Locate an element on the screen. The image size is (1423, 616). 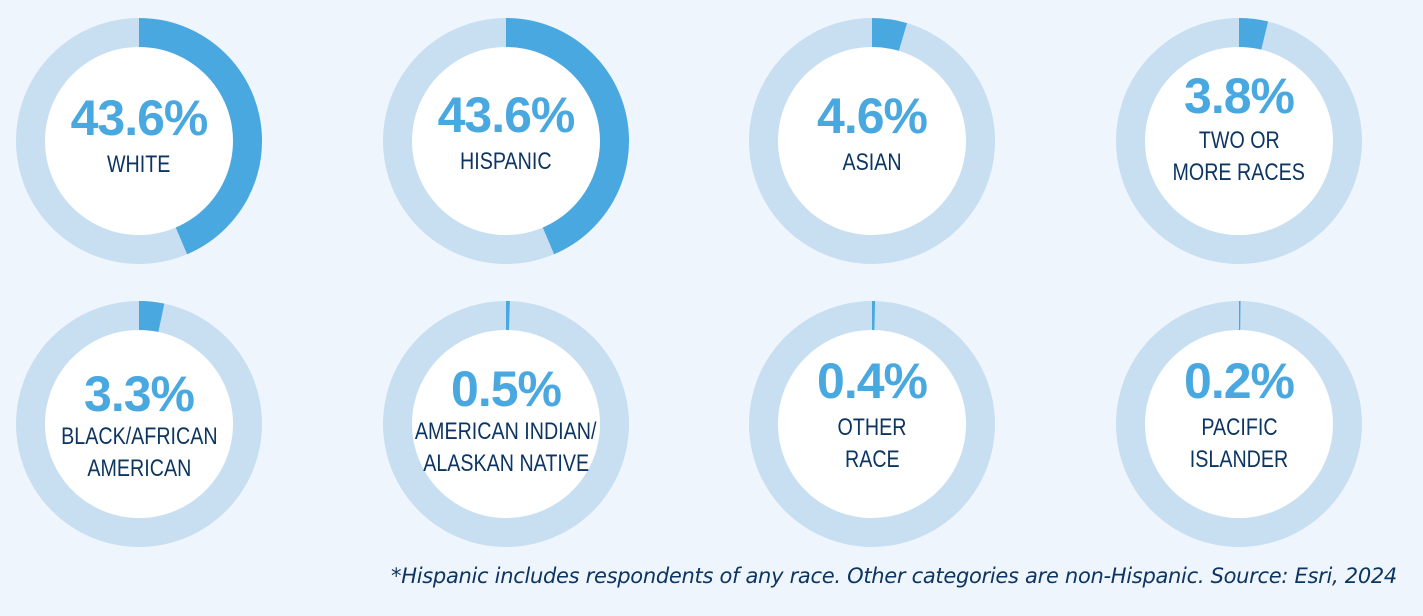
percent-value: 0.5% is located at coordinates (506, 389).